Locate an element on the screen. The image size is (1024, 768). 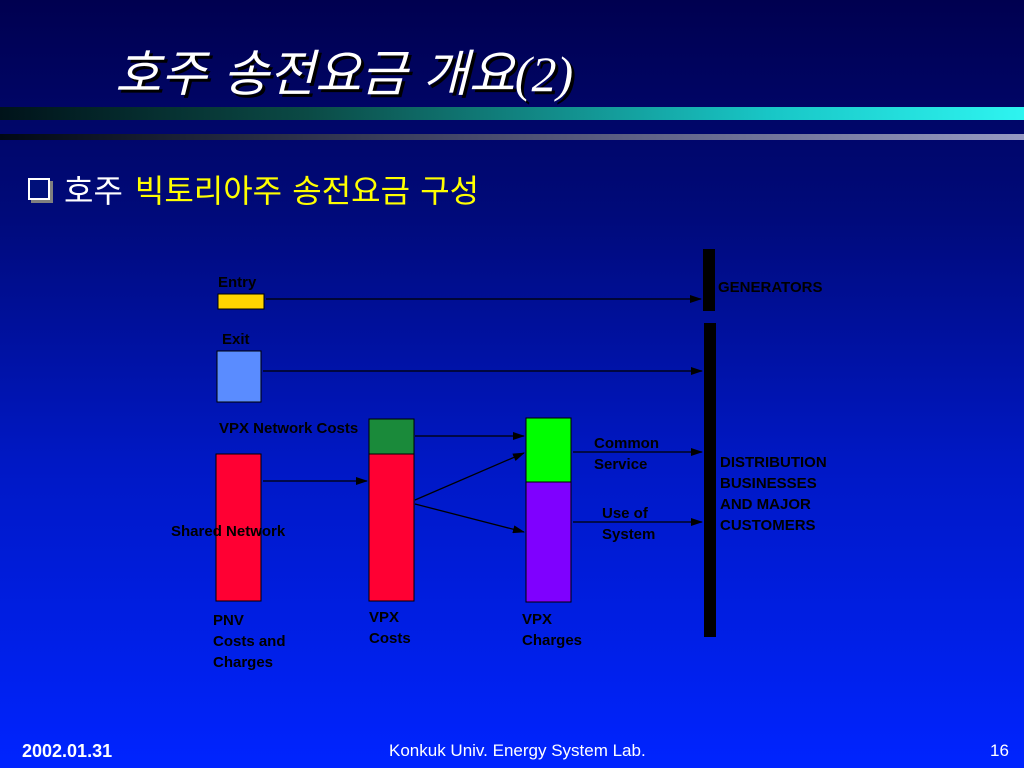
vpx-costs-box is located at coordinates (391, 527).